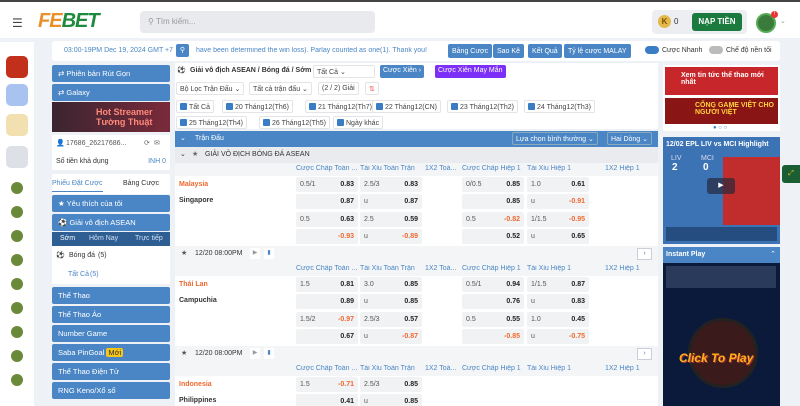 The height and width of the screenshot is (406, 800). I want to click on sidebar-item-rng-keno: RNG Keno/Xổ số, so click(111, 390).